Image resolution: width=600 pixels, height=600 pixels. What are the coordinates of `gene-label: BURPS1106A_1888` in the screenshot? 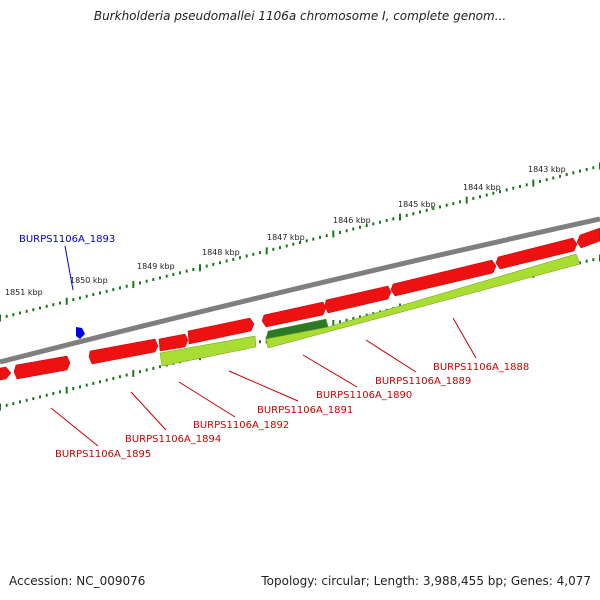 It's located at (481, 367).